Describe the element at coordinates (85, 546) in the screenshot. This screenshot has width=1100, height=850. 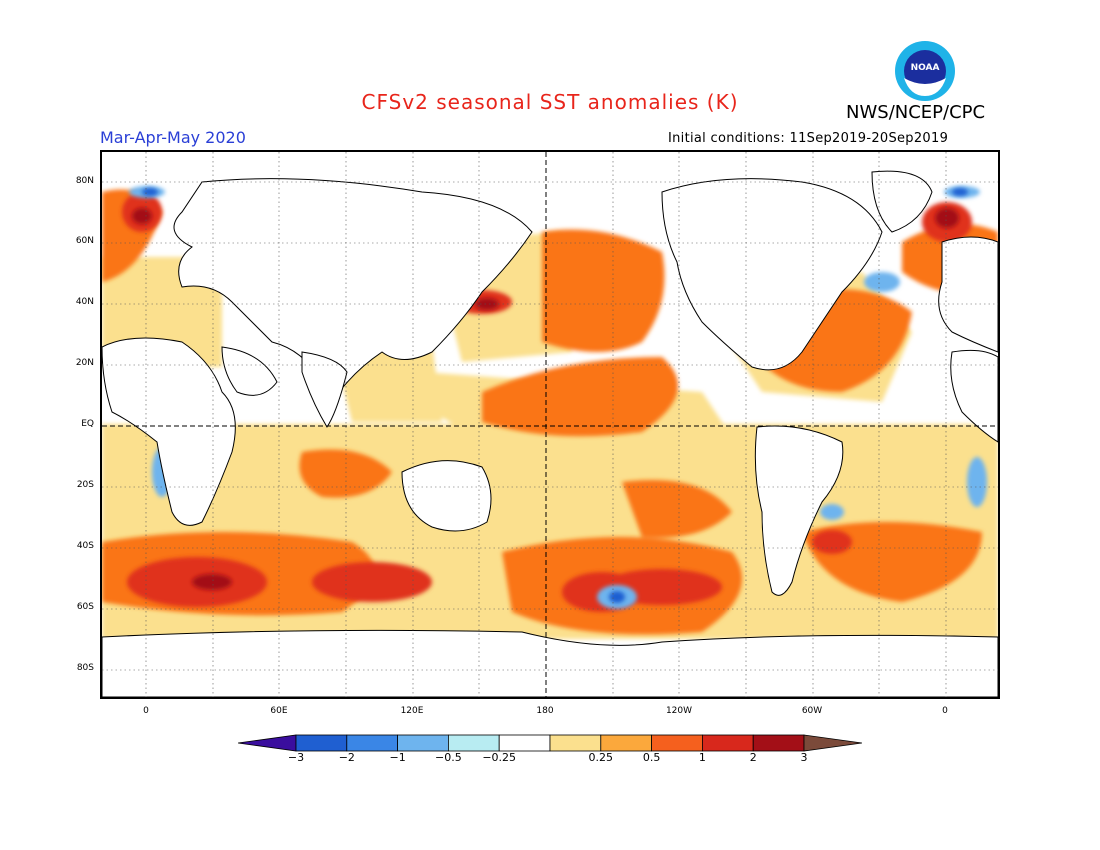
I see `lat-label-40s: 40S` at that location.